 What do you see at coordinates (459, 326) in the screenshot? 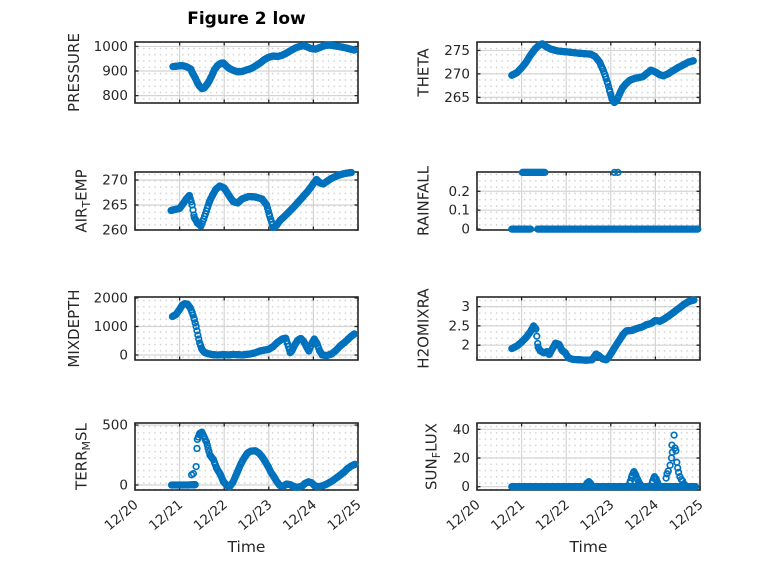
I see `y-tick-label: 2.5` at bounding box center [459, 326].